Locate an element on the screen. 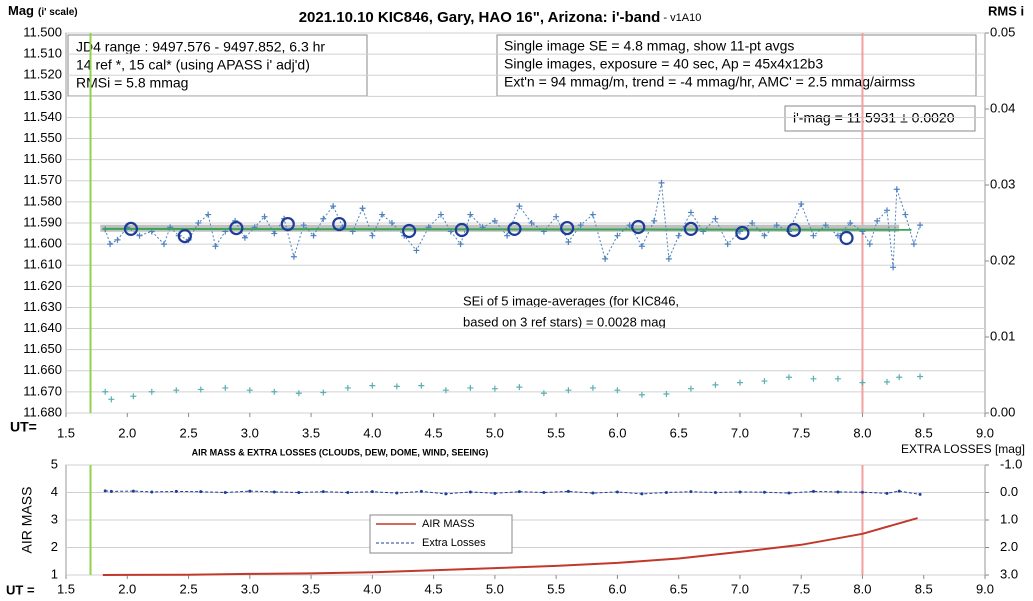  y2-tick-label: 0.05 is located at coordinates (1002, 31).